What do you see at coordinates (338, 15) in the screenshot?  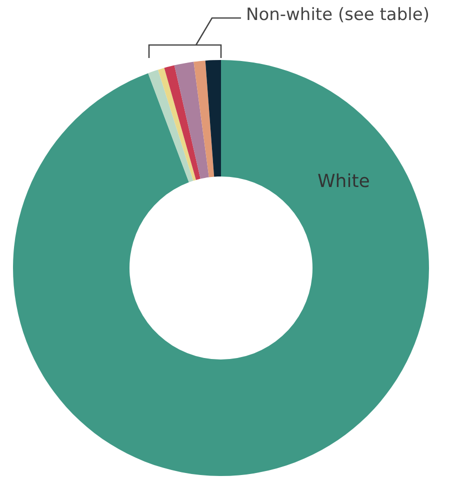 I see `text: Non-white (see table)` at bounding box center [338, 15].